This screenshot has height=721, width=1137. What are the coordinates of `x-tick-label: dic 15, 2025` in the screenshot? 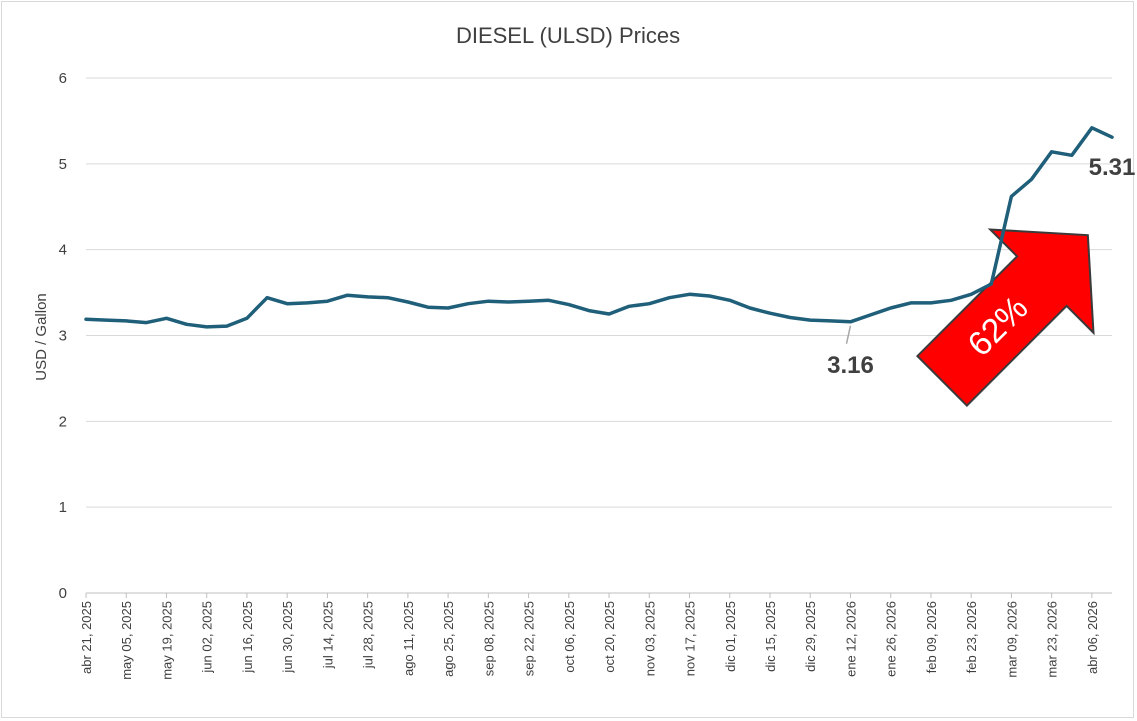 It's located at (770, 636).